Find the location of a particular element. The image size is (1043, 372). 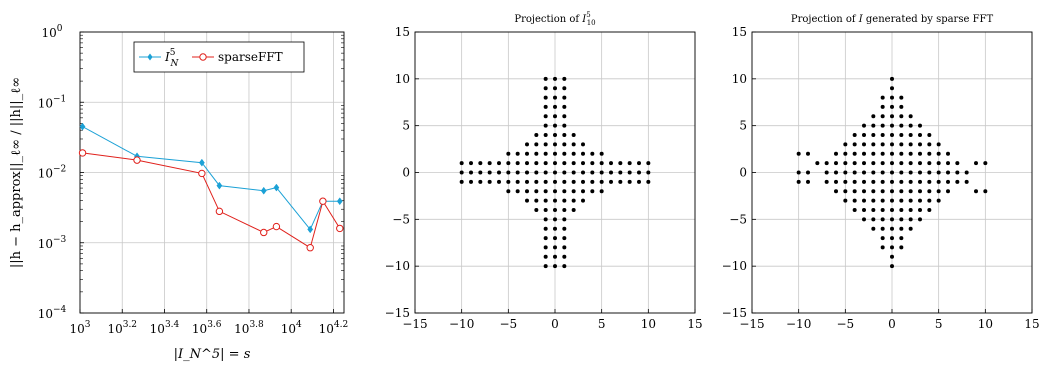

x-tick-label: 103.2 is located at coordinates (122, 328).